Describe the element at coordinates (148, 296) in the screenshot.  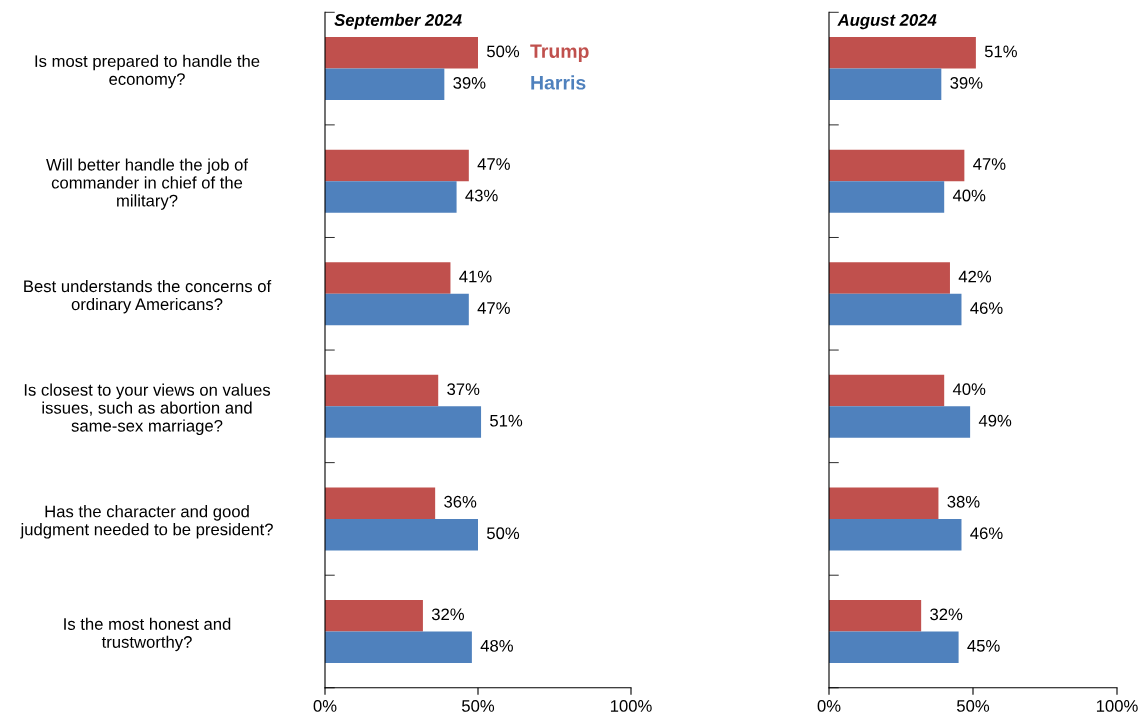
I see `y-tick-label: Best understands the concerns of ordinary Americans?` at that location.